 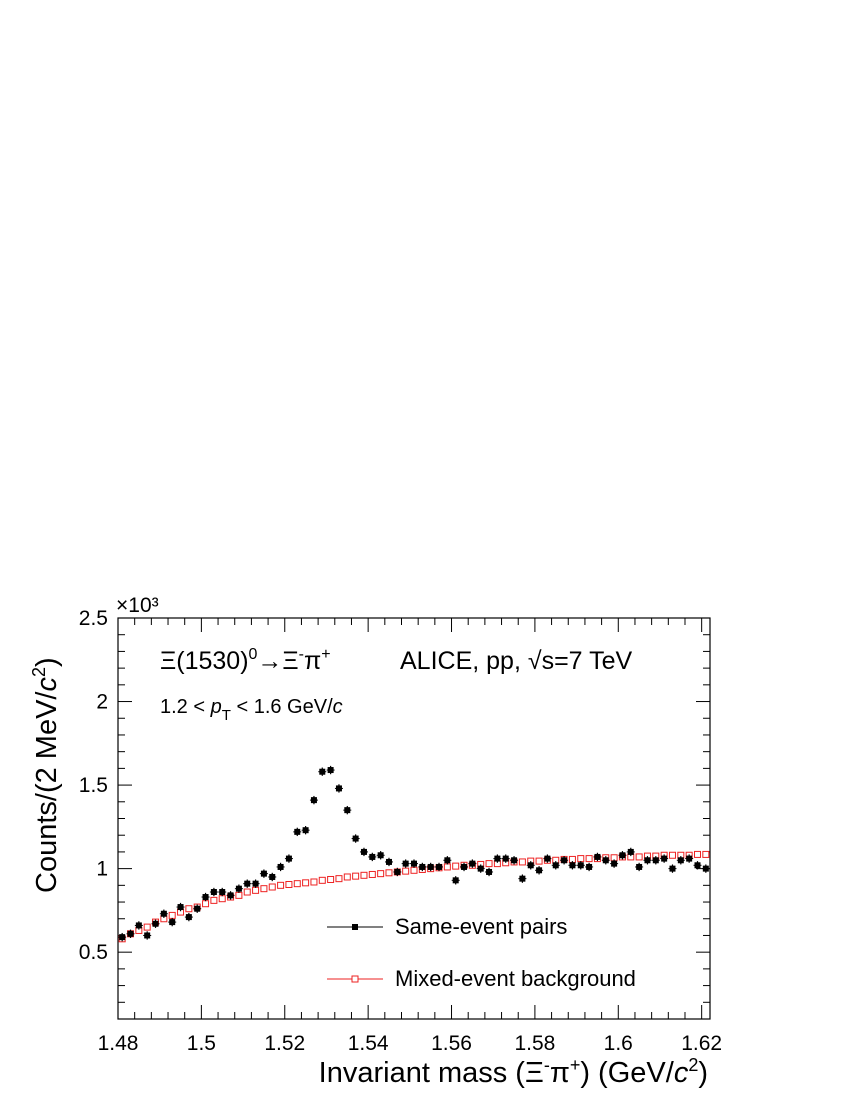 What do you see at coordinates (251, 710) in the screenshot?
I see `annotation-pt-range: 1.2 < pT < 1.6 GeV/c` at bounding box center [251, 710].